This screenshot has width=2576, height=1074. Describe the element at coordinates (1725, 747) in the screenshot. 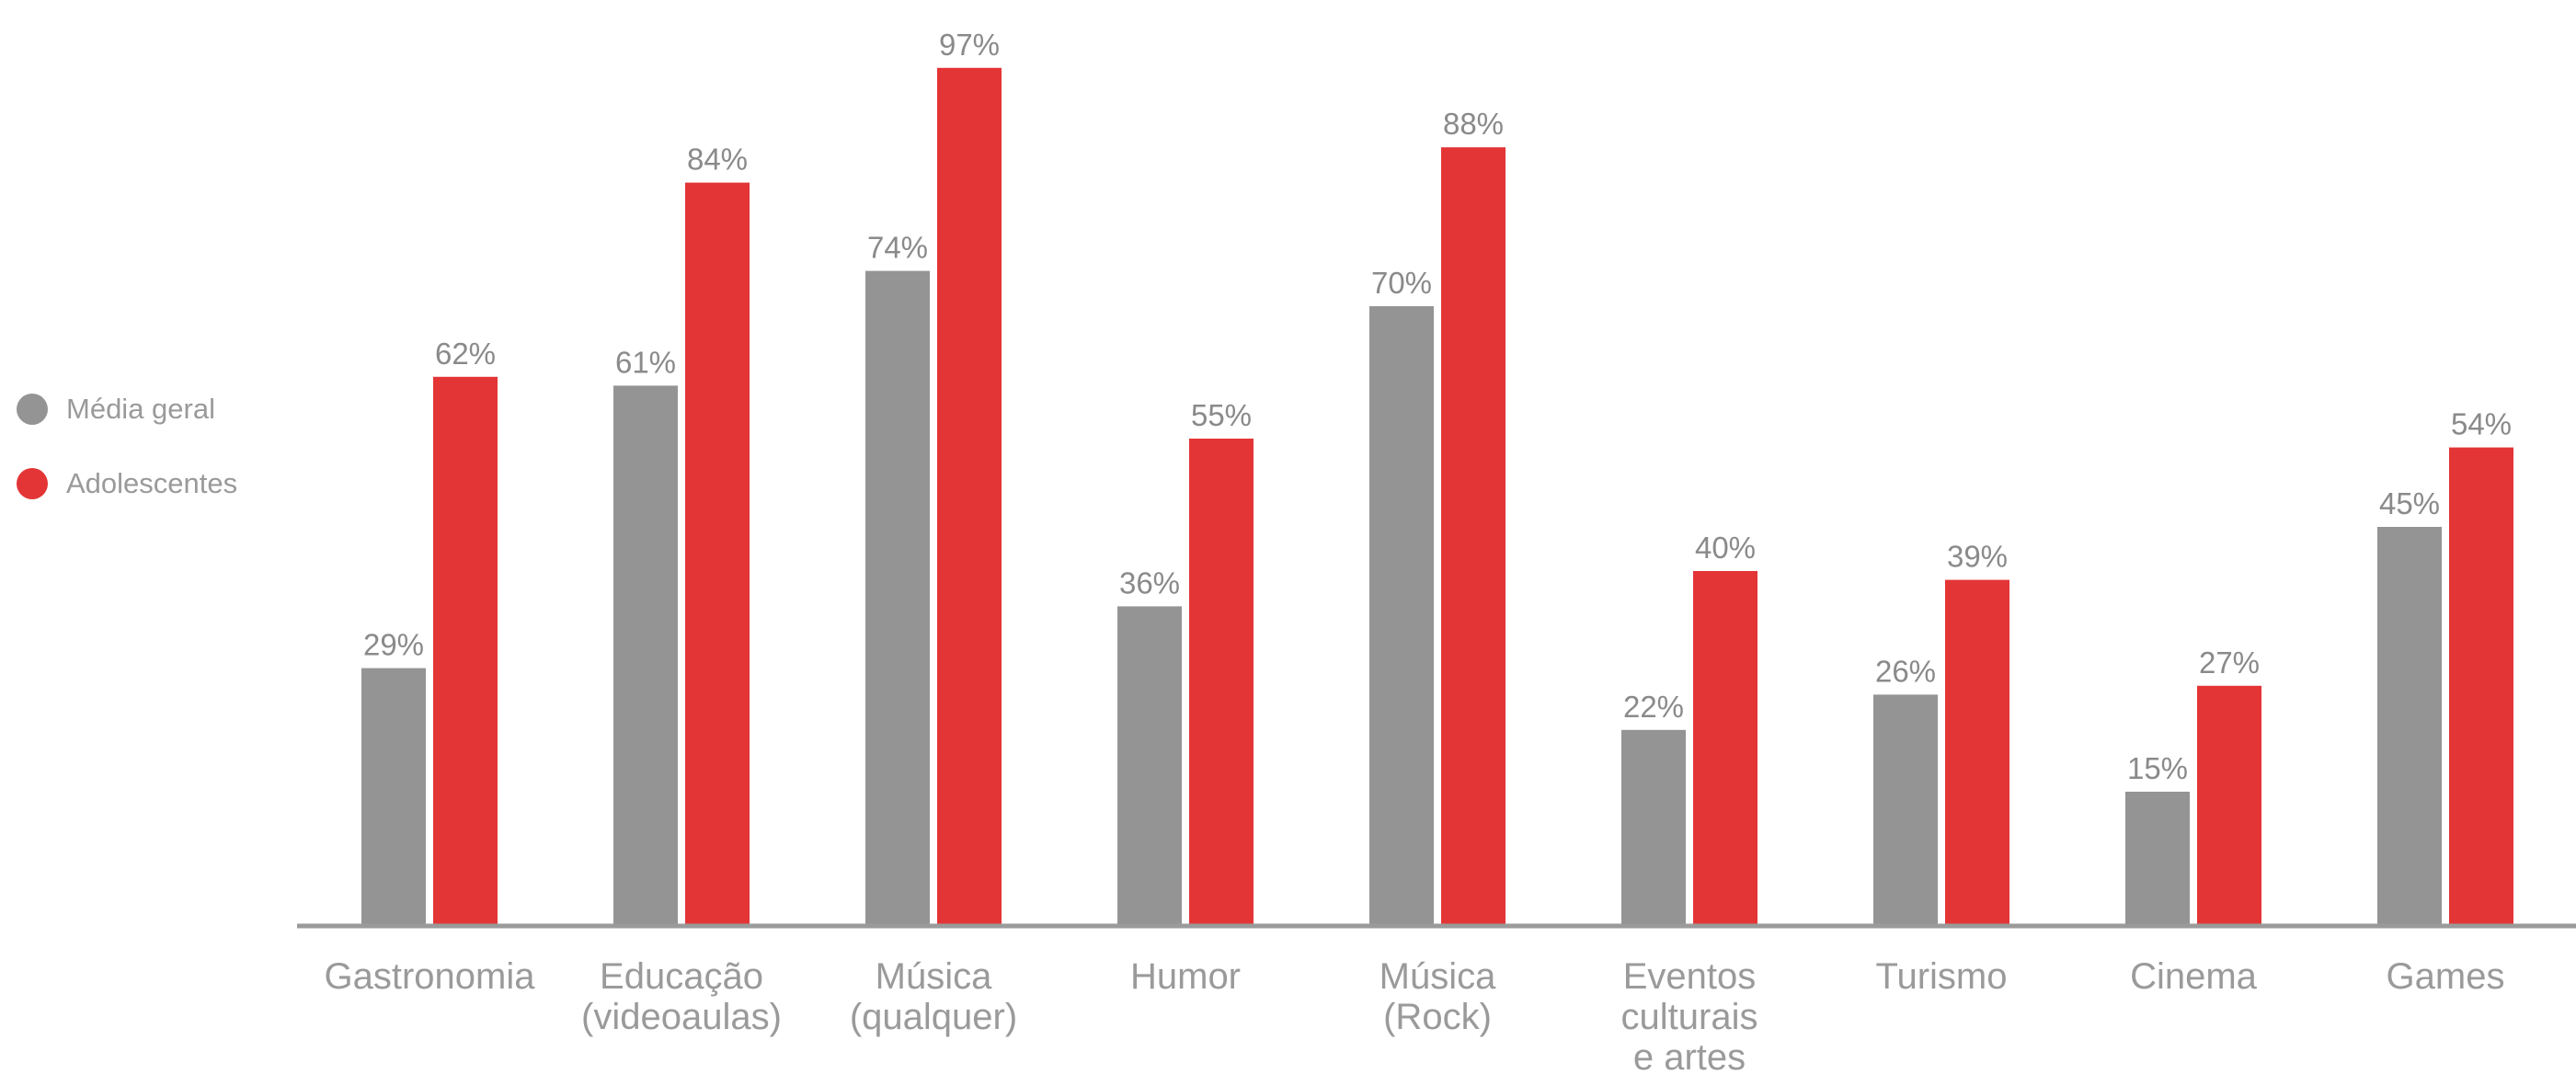

I see `bar-adolescentes-eventos-culturais-e-artes` at that location.